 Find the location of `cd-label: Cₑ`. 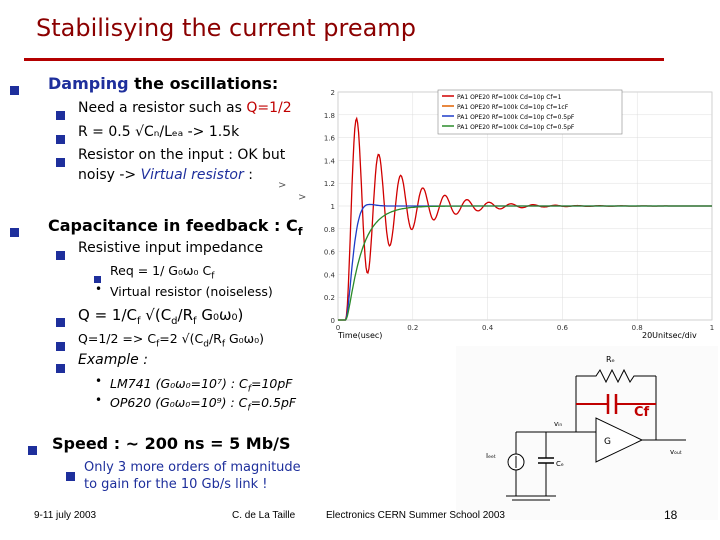

cd-label: Cₑ is located at coordinates (560, 464).